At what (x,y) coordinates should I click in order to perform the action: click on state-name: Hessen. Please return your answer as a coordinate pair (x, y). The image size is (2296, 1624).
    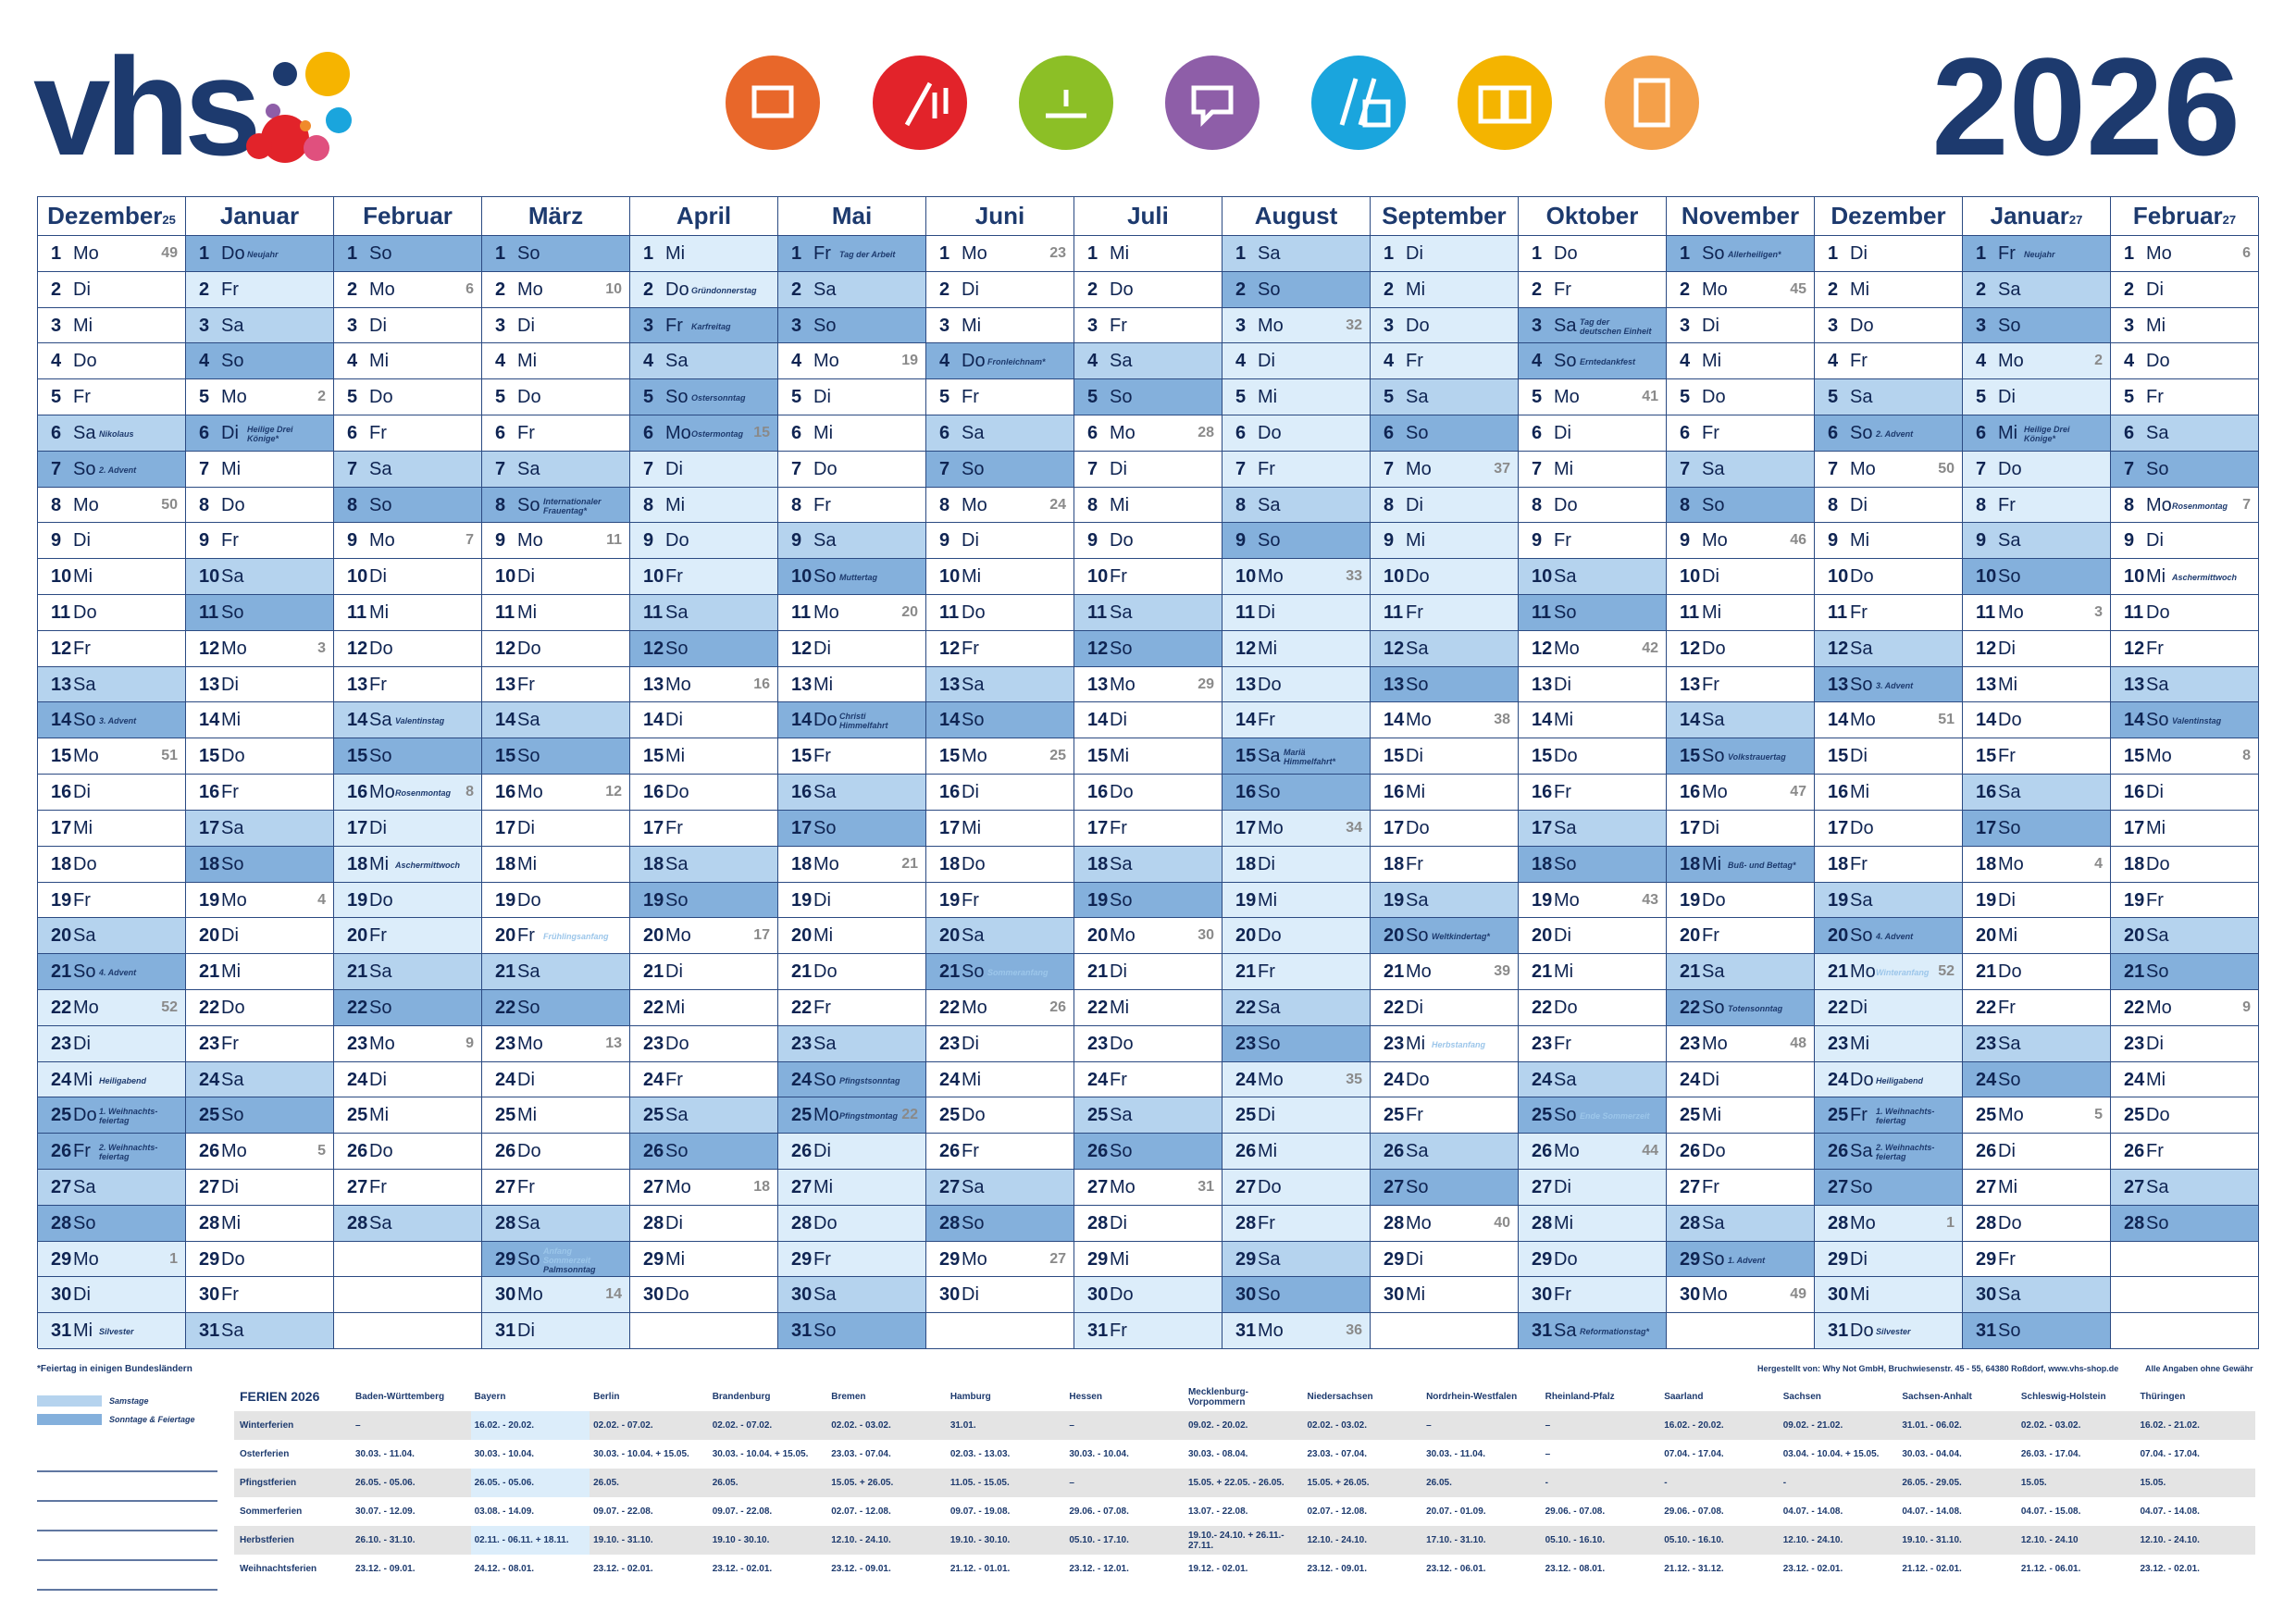
    Looking at the image, I should click on (1085, 1397).